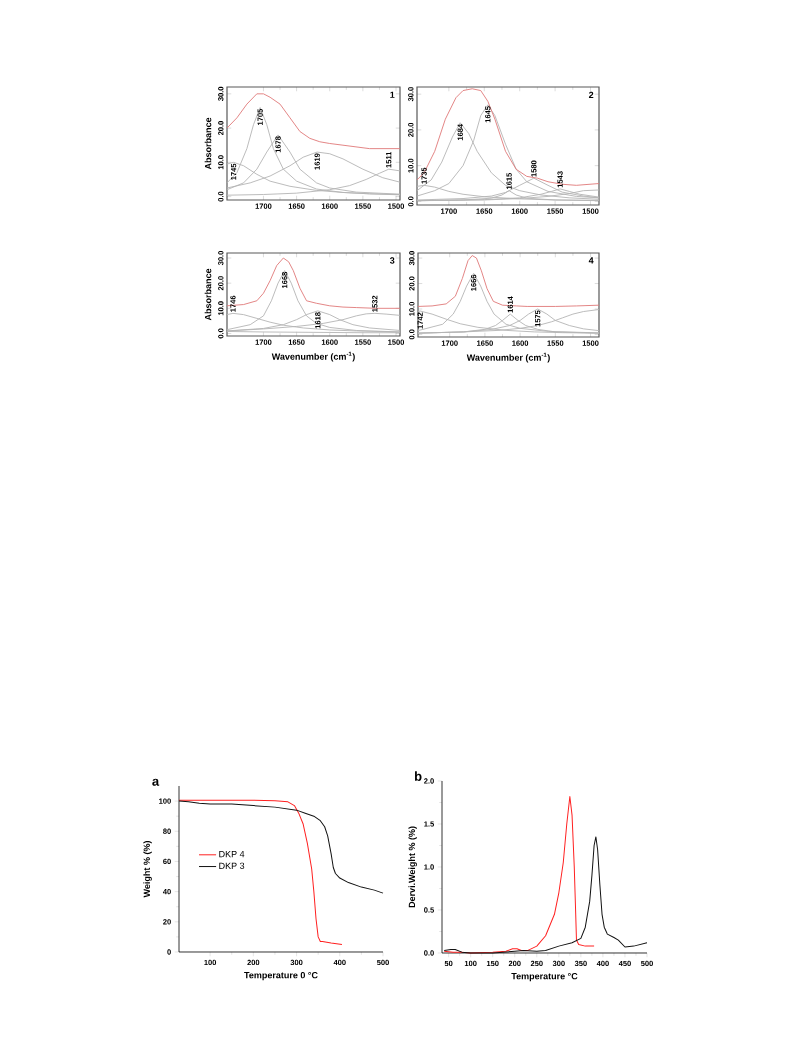 Image resolution: width=793 pixels, height=1057 pixels. Describe the element at coordinates (281, 976) in the screenshot. I see `x-axis-title: Temperature 0 °C` at that location.